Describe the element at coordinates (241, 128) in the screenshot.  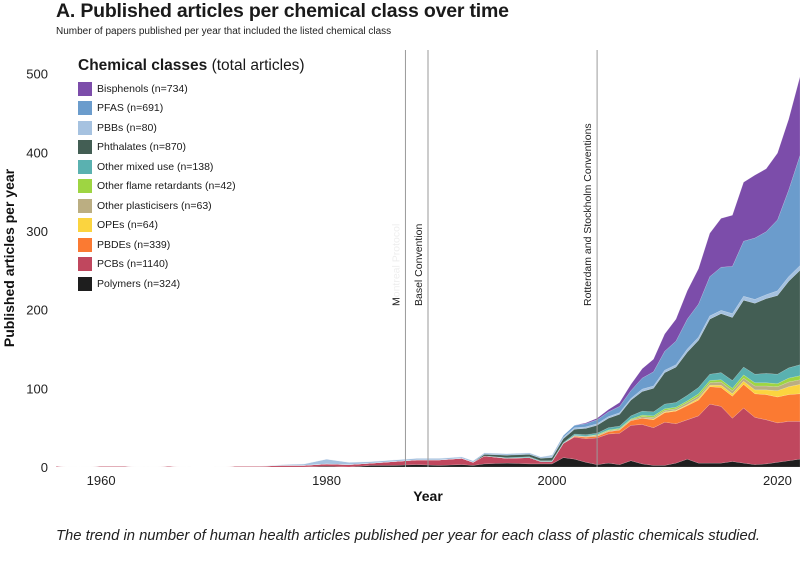
I see `legend-item: PBBs (n=80)` at that location.